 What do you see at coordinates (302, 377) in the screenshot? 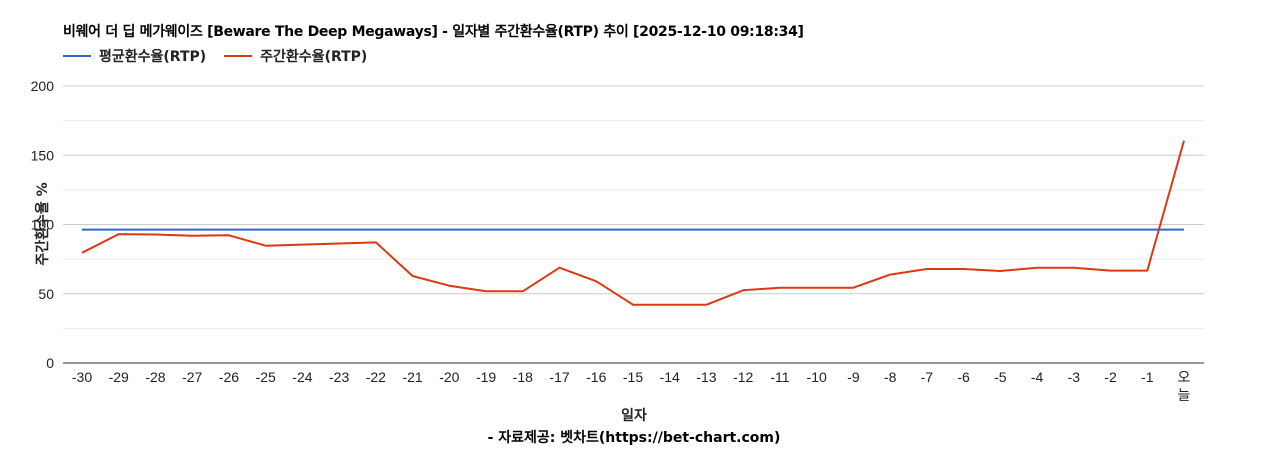
I see `x-tick-label: -24` at bounding box center [302, 377].